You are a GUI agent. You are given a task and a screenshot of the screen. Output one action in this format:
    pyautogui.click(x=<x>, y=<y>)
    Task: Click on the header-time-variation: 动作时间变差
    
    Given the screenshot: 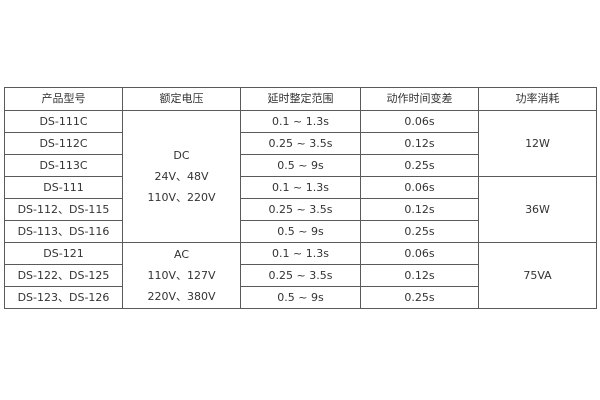 What is the action you would take?
    pyautogui.click(x=419, y=99)
    